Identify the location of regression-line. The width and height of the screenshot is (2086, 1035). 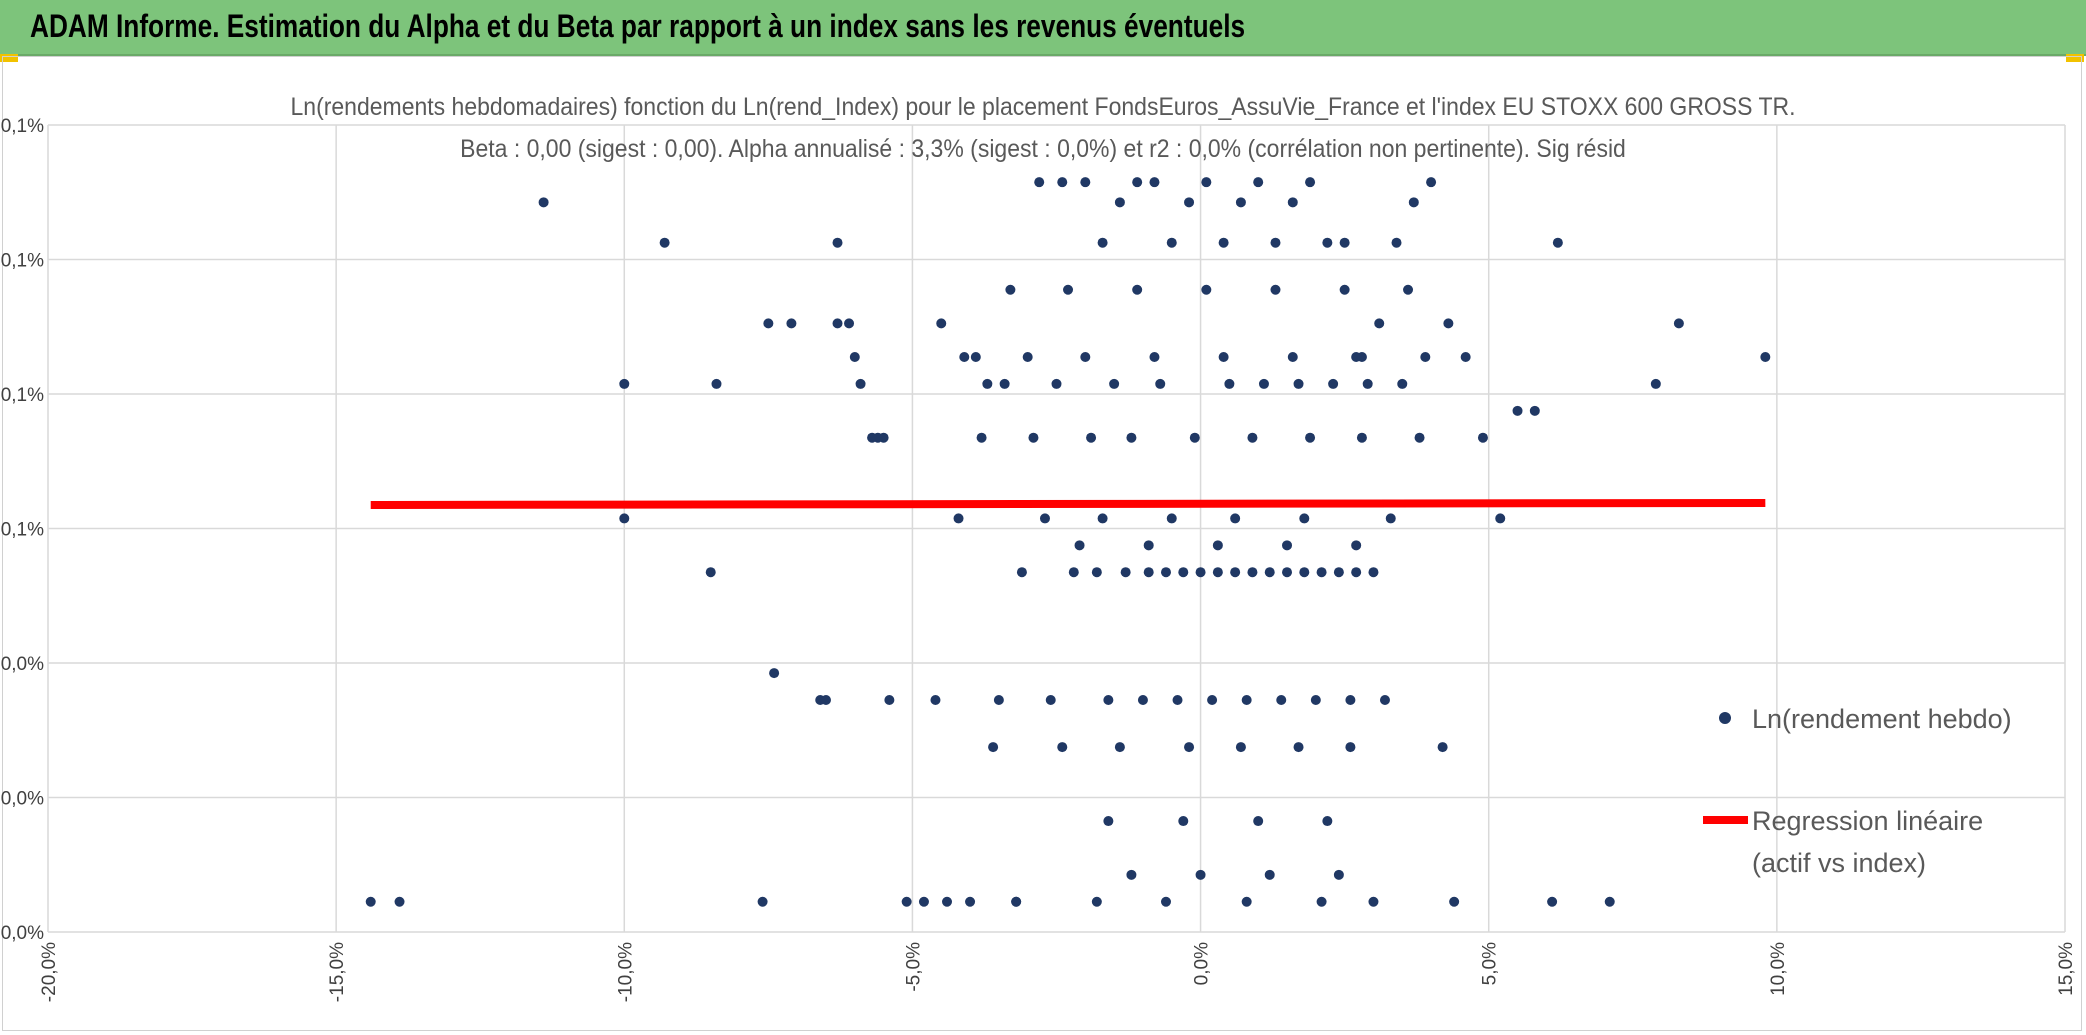
(1068, 503).